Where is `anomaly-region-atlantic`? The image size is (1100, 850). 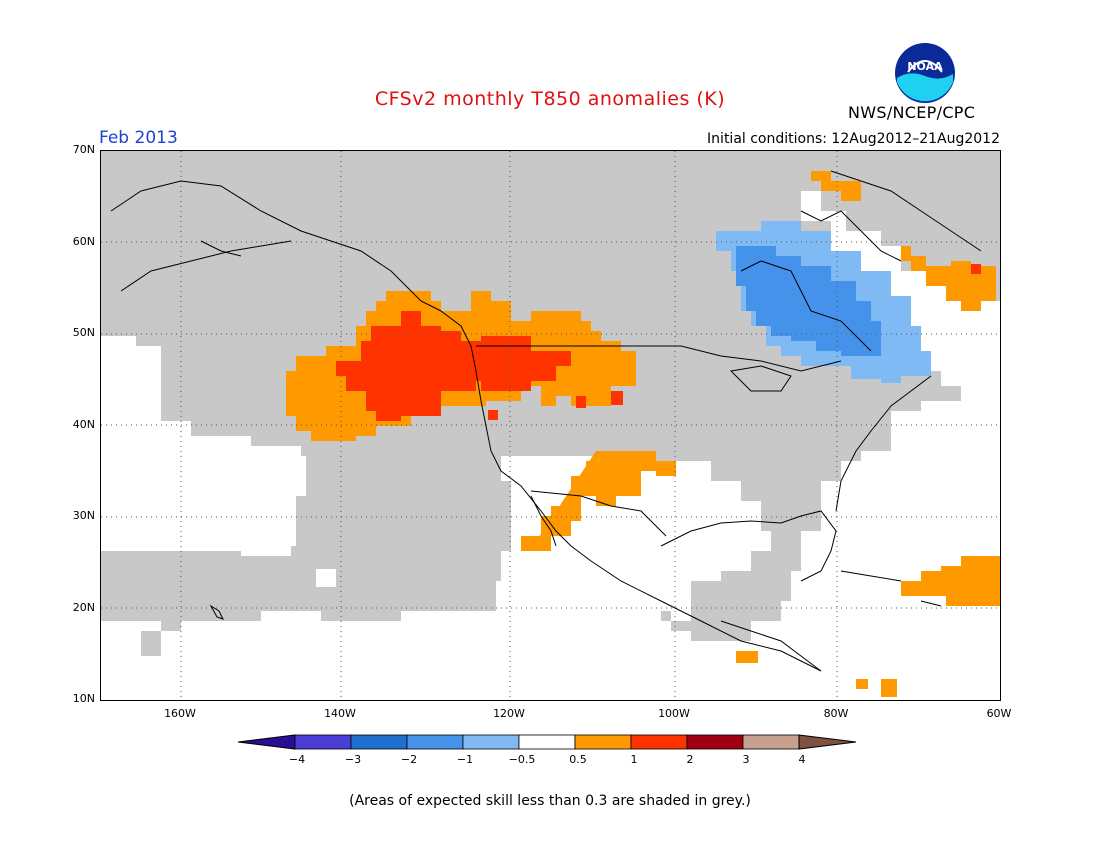
anomaly-region-atlantic is located at coordinates (950, 581).